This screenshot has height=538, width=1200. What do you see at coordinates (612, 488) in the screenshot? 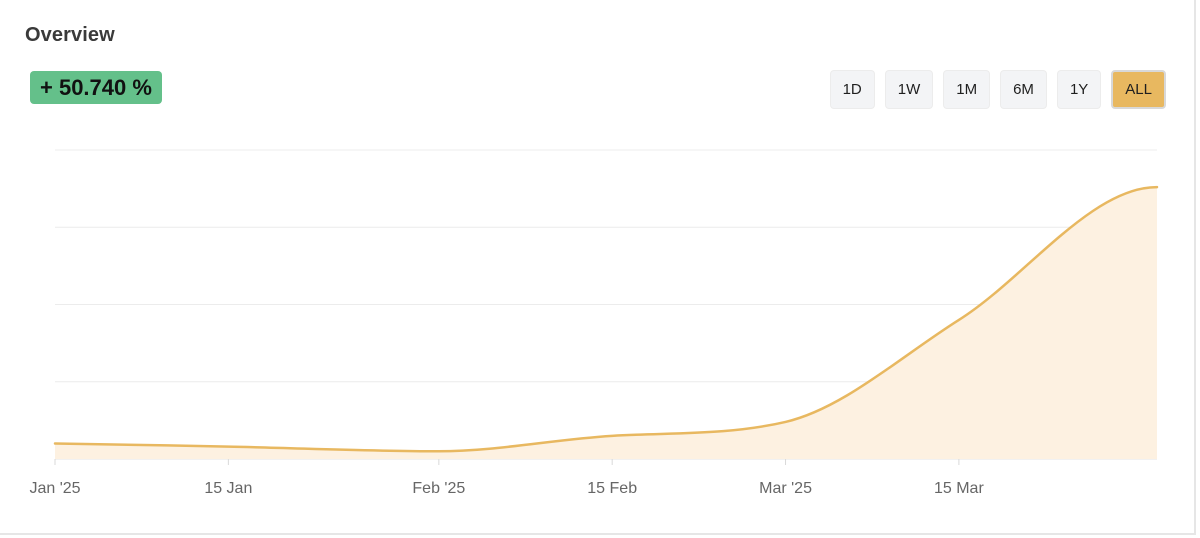
I see `x-tick-label: 15 Feb` at bounding box center [612, 488].